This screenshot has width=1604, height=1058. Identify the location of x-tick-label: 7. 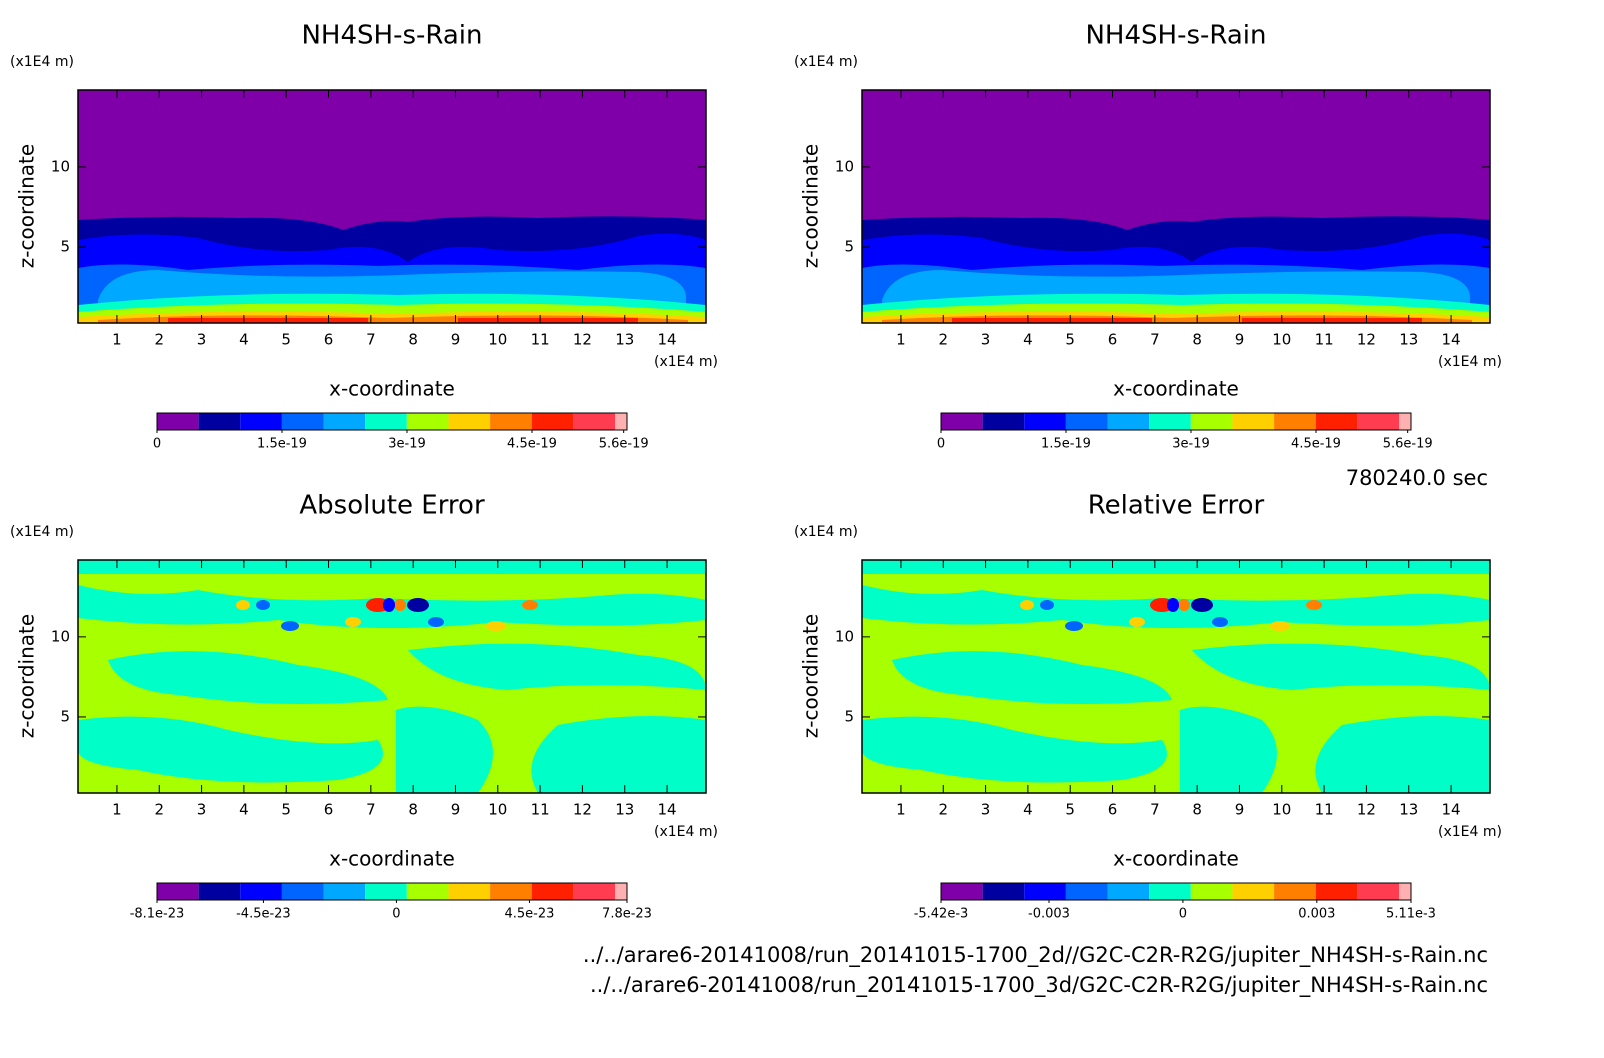
(1155, 340).